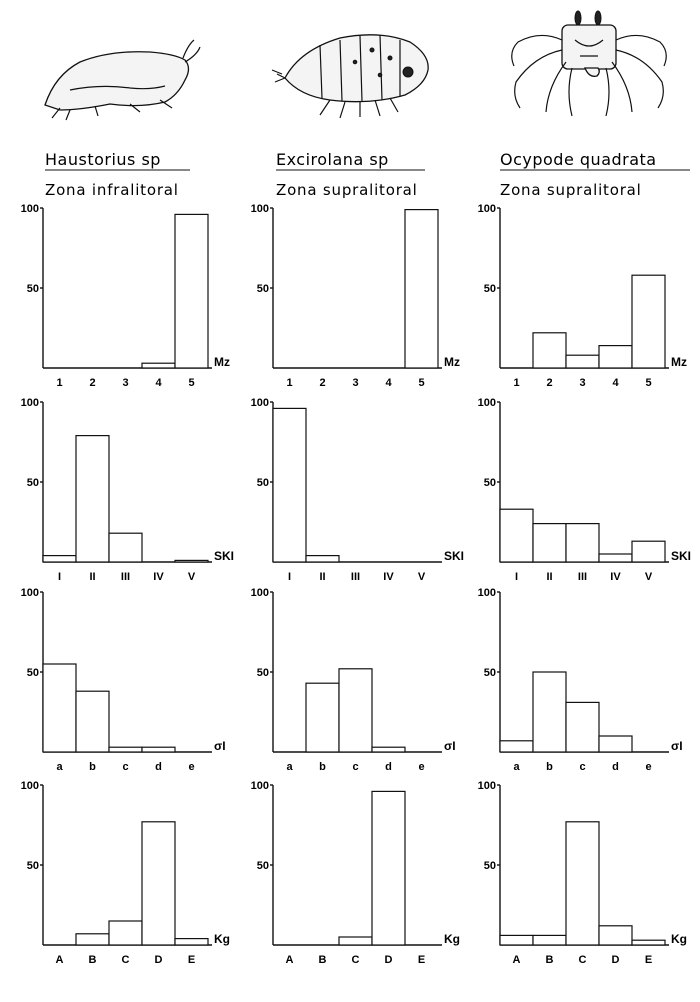 This screenshot has height=1002, width=700. What do you see at coordinates (595, 174) in the screenshot?
I see `header-ocypode: Ocypode quadrata Zona supralitoral` at bounding box center [595, 174].